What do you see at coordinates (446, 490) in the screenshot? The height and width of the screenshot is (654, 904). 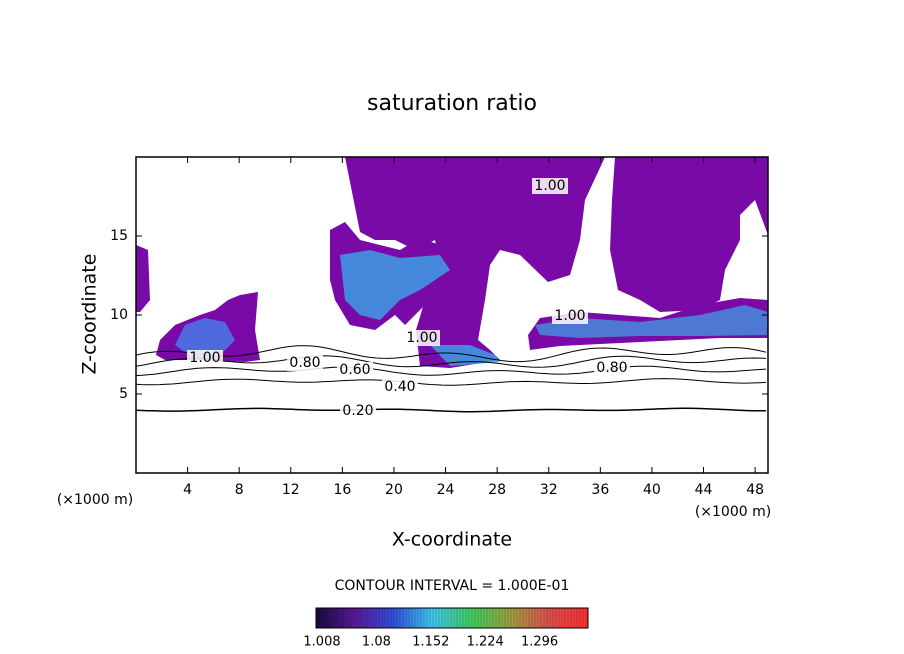 I see `x-tick-label: 24` at bounding box center [446, 490].